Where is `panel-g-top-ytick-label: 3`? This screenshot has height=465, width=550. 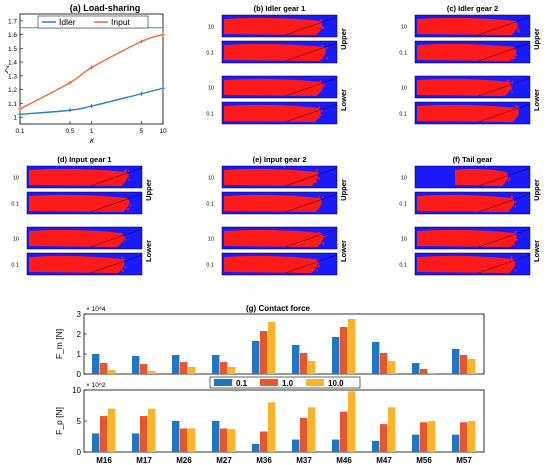 panel-g-top-ytick-label: 3 is located at coordinates (79, 314).